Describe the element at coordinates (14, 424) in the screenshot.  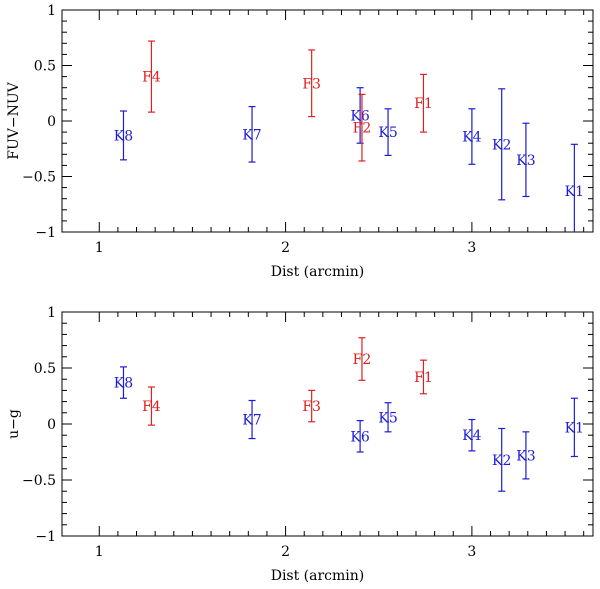
I see `y-axis-title: u−g` at that location.